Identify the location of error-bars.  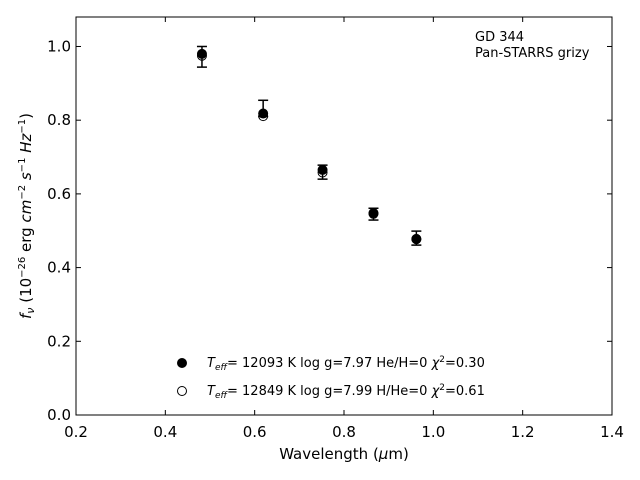
(309, 145).